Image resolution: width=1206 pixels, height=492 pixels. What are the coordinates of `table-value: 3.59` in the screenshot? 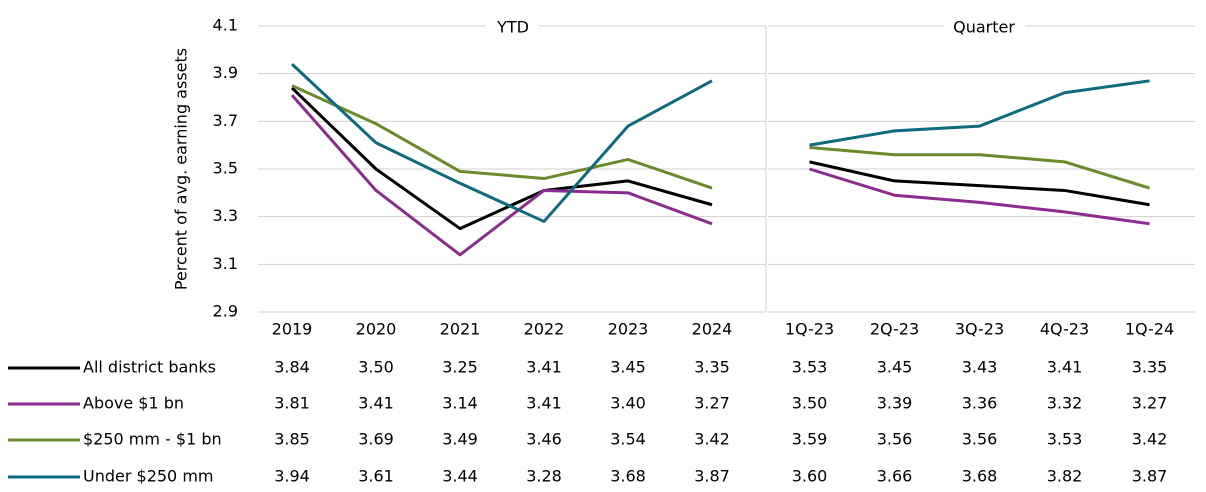 It's located at (810, 439).